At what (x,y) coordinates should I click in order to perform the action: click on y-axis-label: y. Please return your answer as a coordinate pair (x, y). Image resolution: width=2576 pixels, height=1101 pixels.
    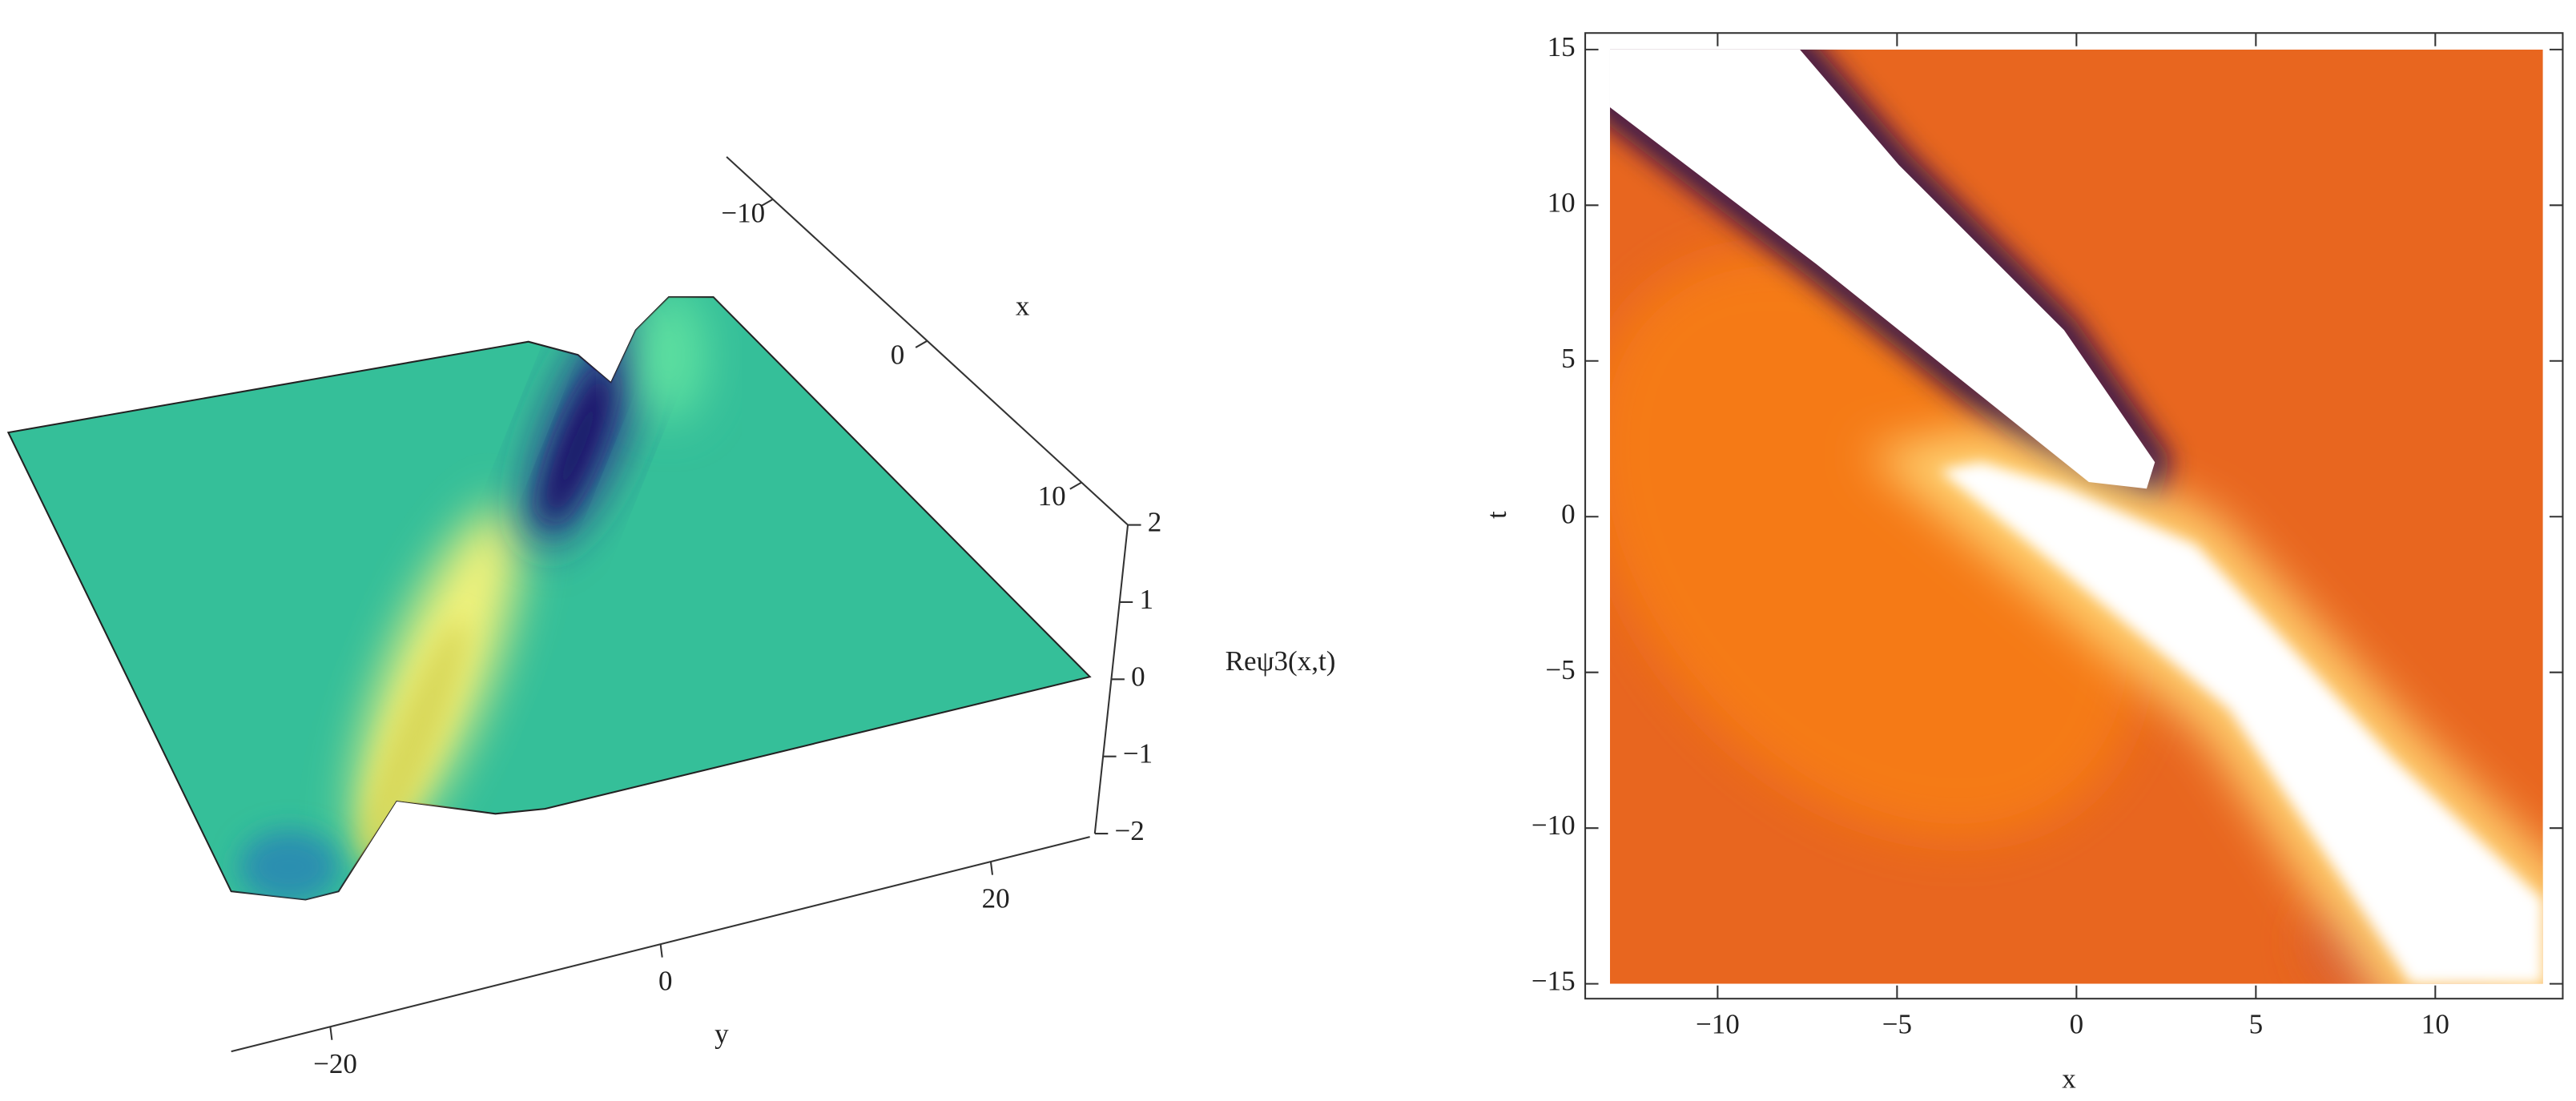
    Looking at the image, I should click on (721, 1034).